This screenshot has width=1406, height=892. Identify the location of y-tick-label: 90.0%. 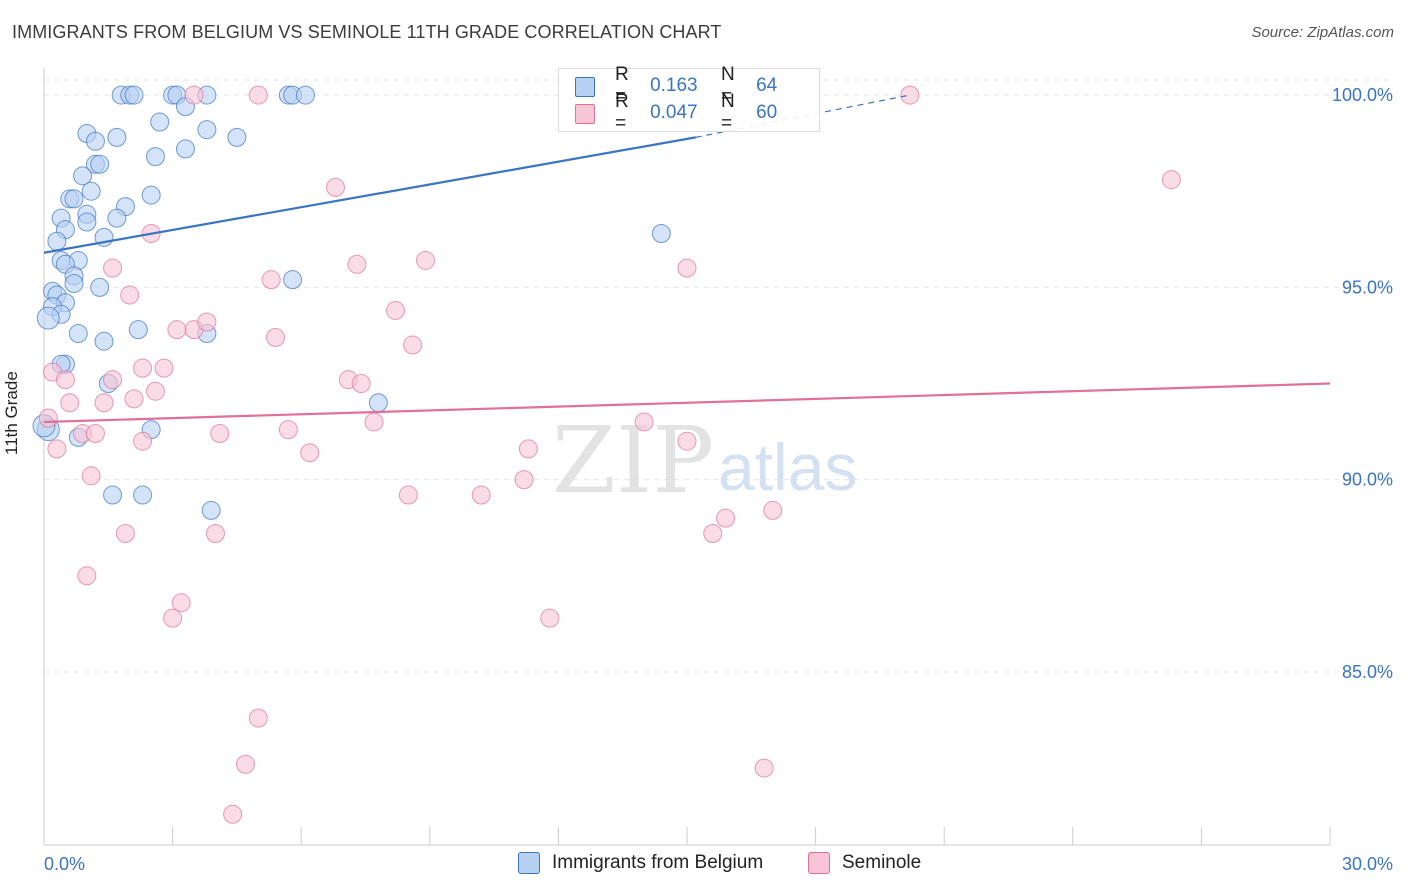
(1367, 480).